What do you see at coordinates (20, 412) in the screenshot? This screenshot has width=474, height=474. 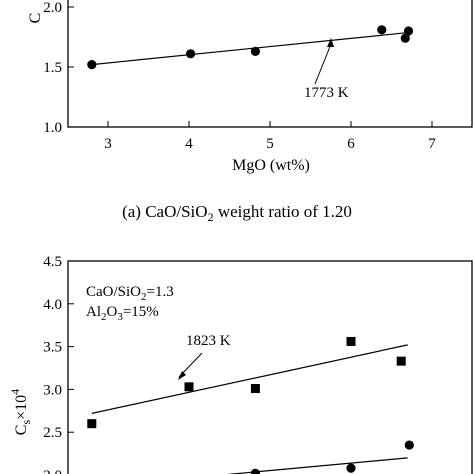 I see `bottom-y-axis-label: Cs×104` at bounding box center [20, 412].